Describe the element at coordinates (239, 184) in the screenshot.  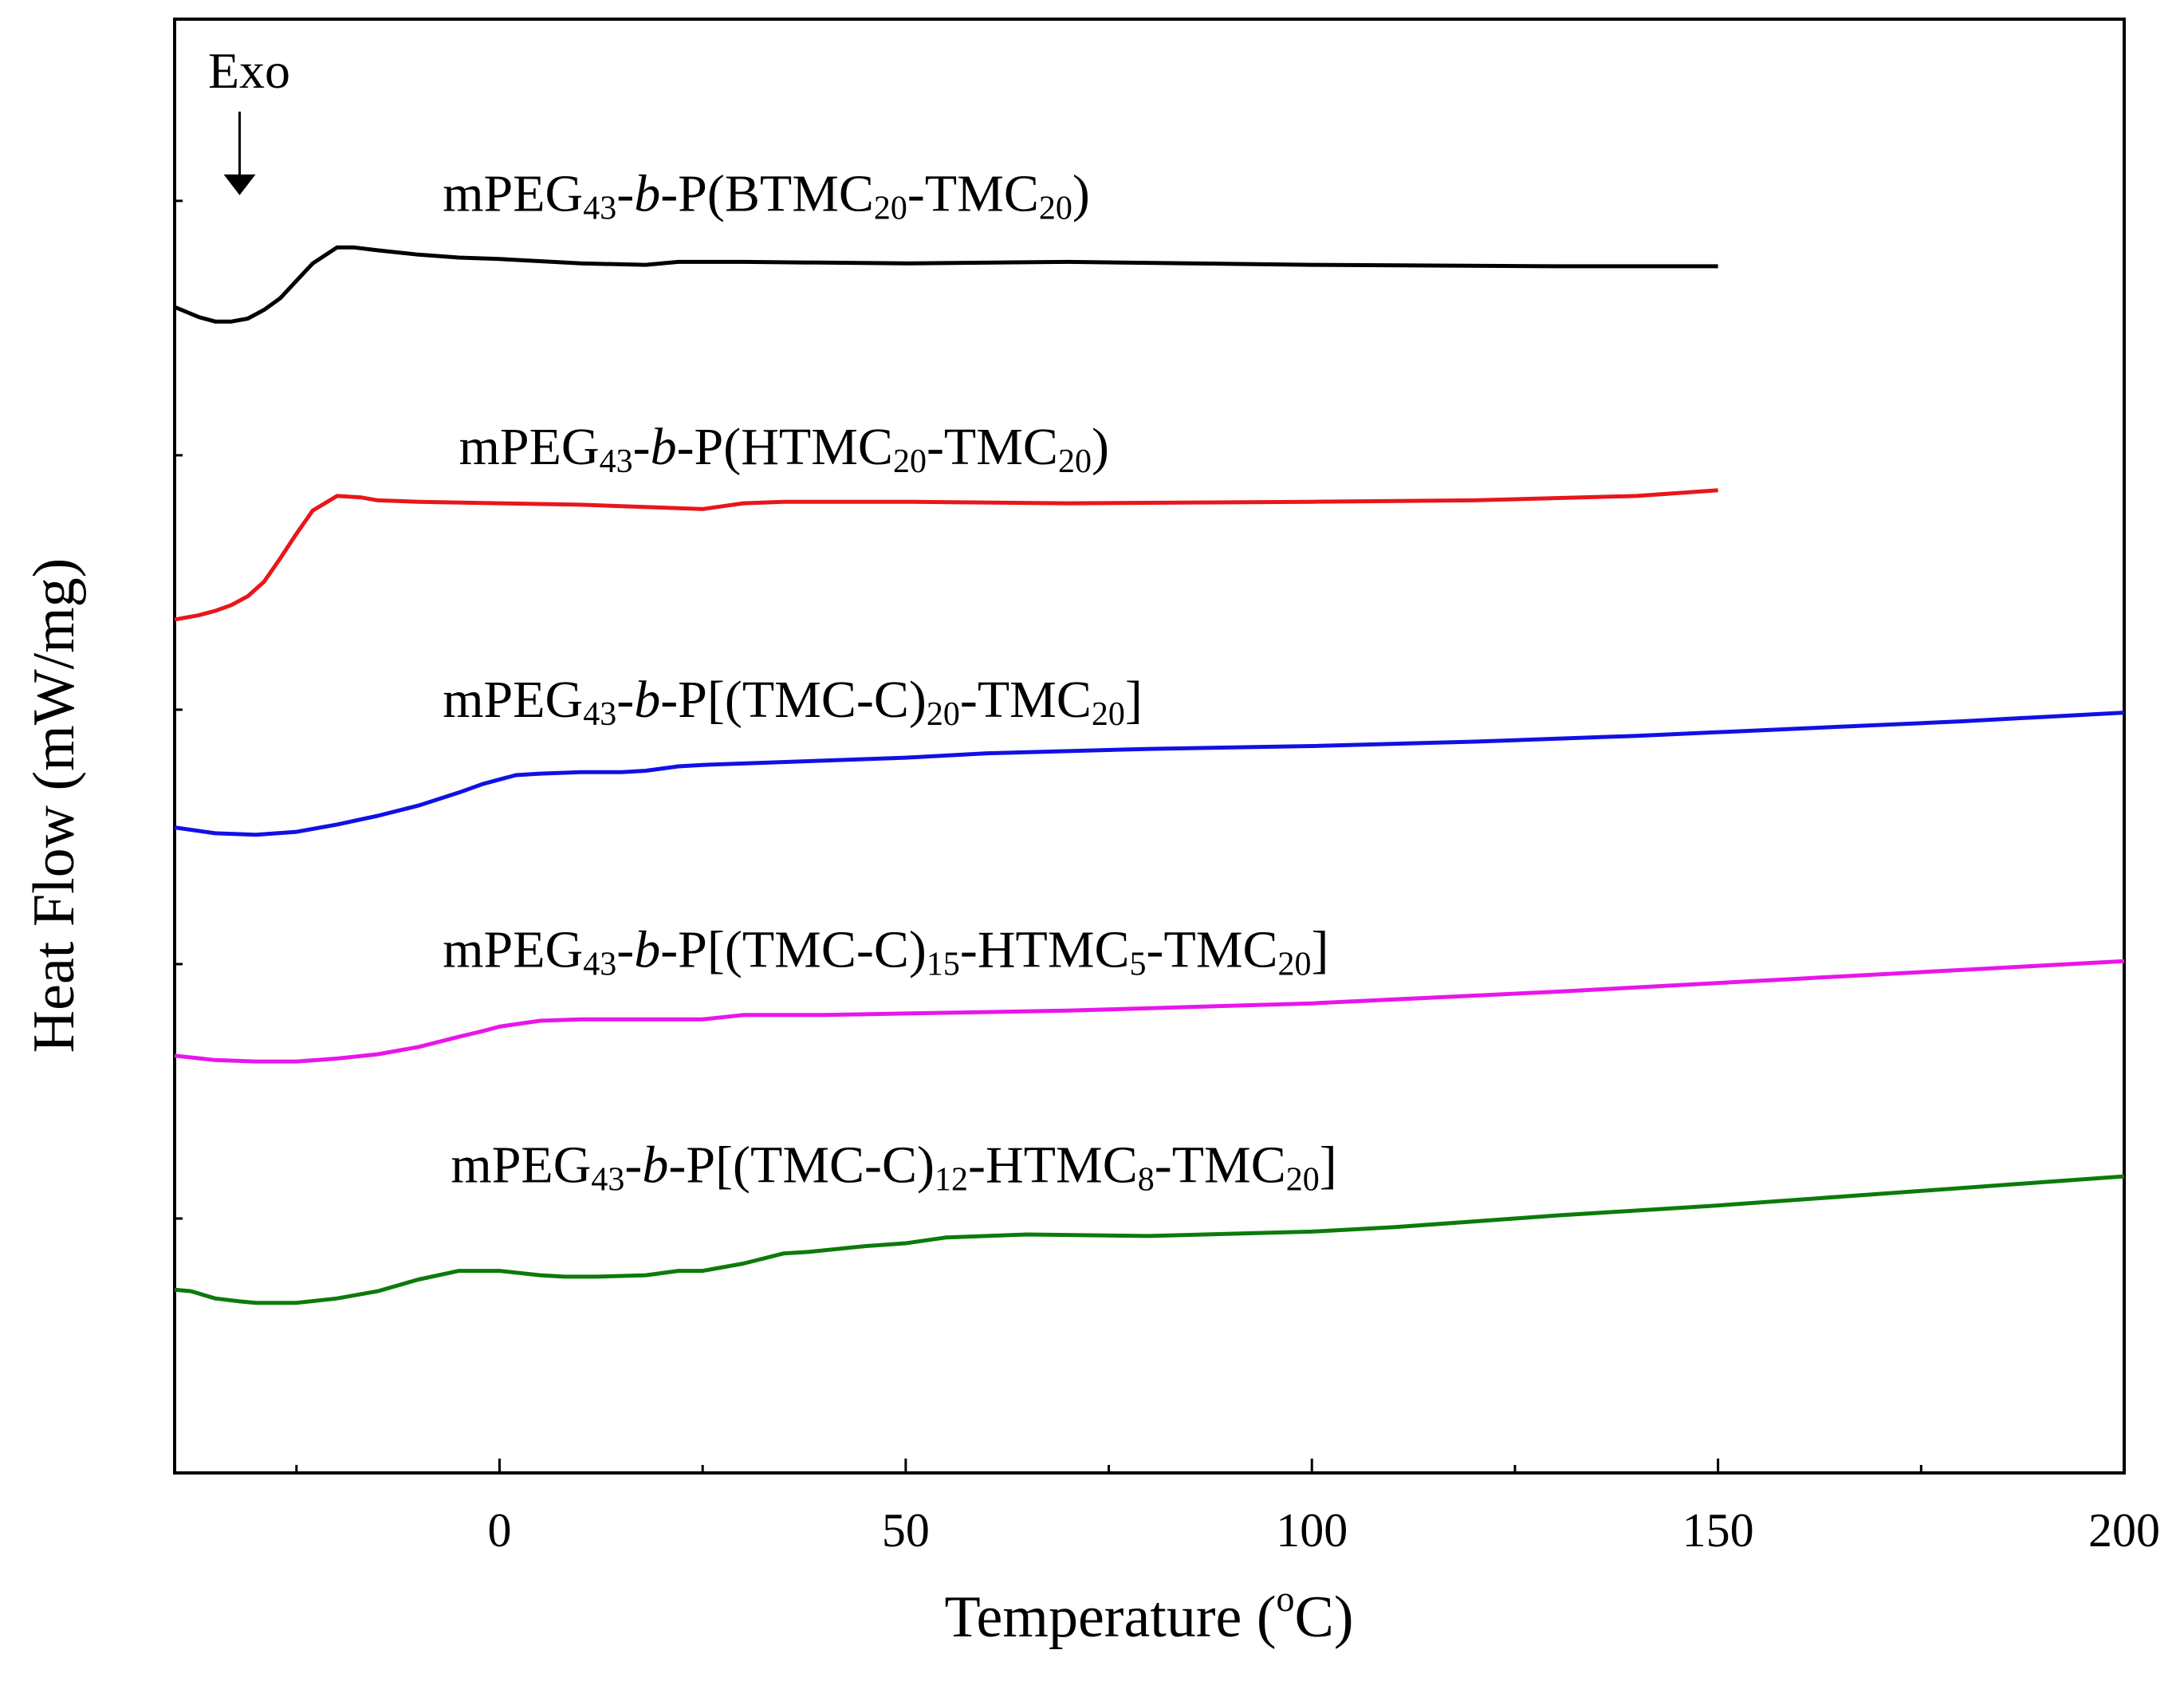
I see `exo-arrow-head` at that location.